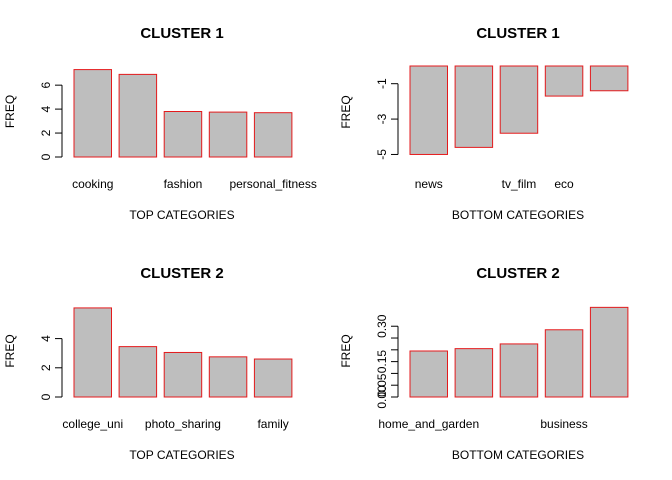  Describe the element at coordinates (382, 362) in the screenshot. I see `y-tick-label: 0.15` at that location.